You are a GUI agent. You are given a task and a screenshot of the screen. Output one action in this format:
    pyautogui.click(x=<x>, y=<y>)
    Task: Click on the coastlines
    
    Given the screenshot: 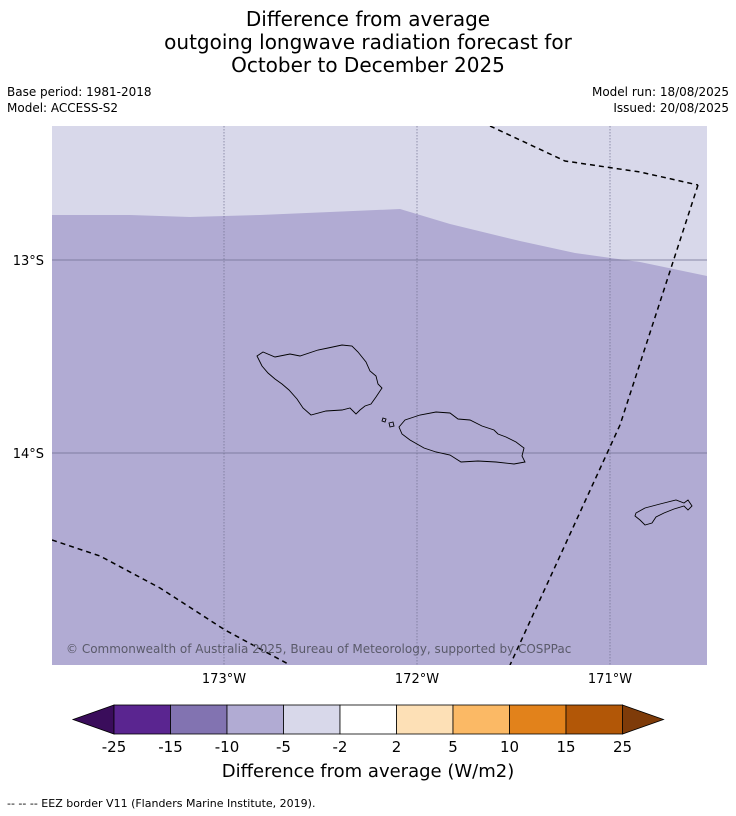 What is the action you would take?
    pyautogui.click(x=474, y=435)
    